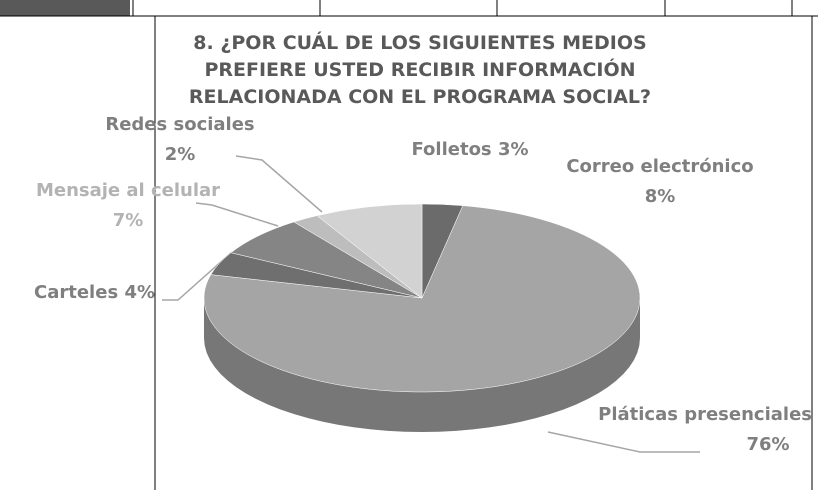  Describe the element at coordinates (128, 190) in the screenshot. I see `label-name: Mensaje al celular` at that location.